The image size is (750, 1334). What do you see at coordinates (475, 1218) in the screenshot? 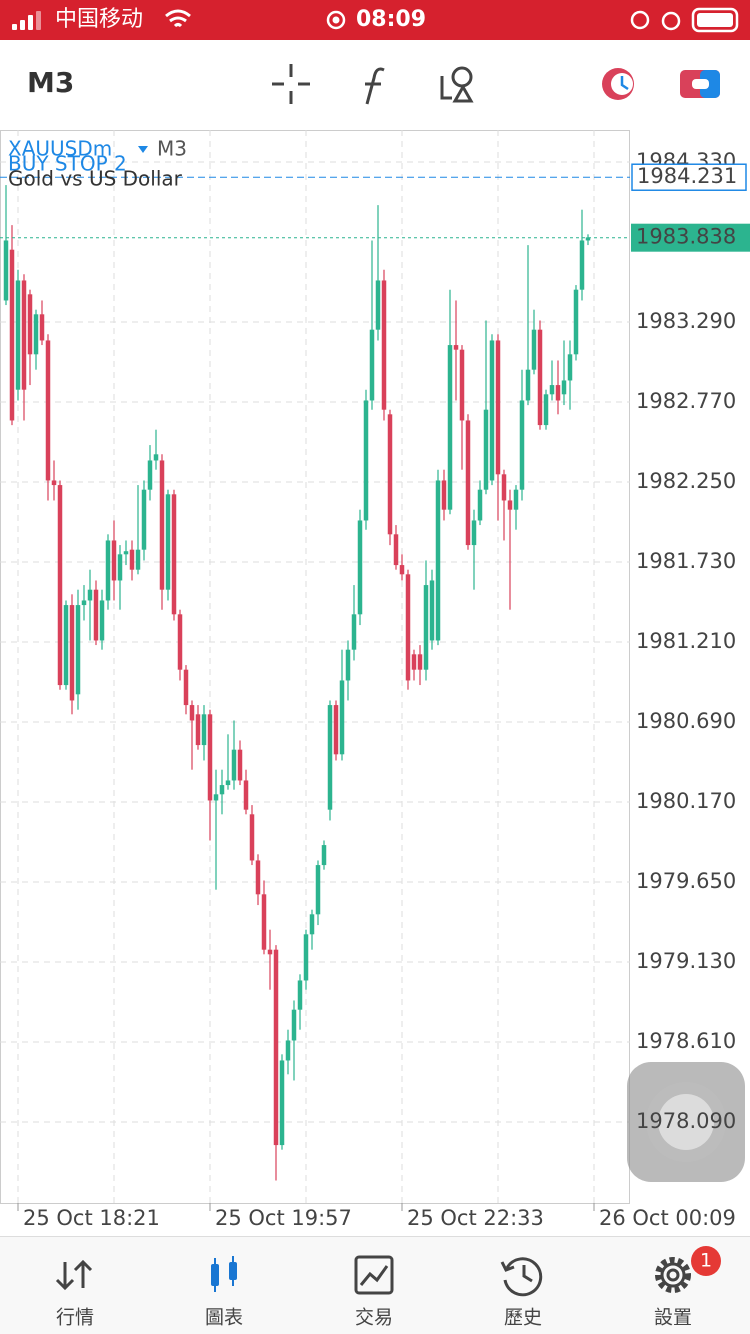
I see `x-tick-label: 25 Oct 22:33` at bounding box center [475, 1218].